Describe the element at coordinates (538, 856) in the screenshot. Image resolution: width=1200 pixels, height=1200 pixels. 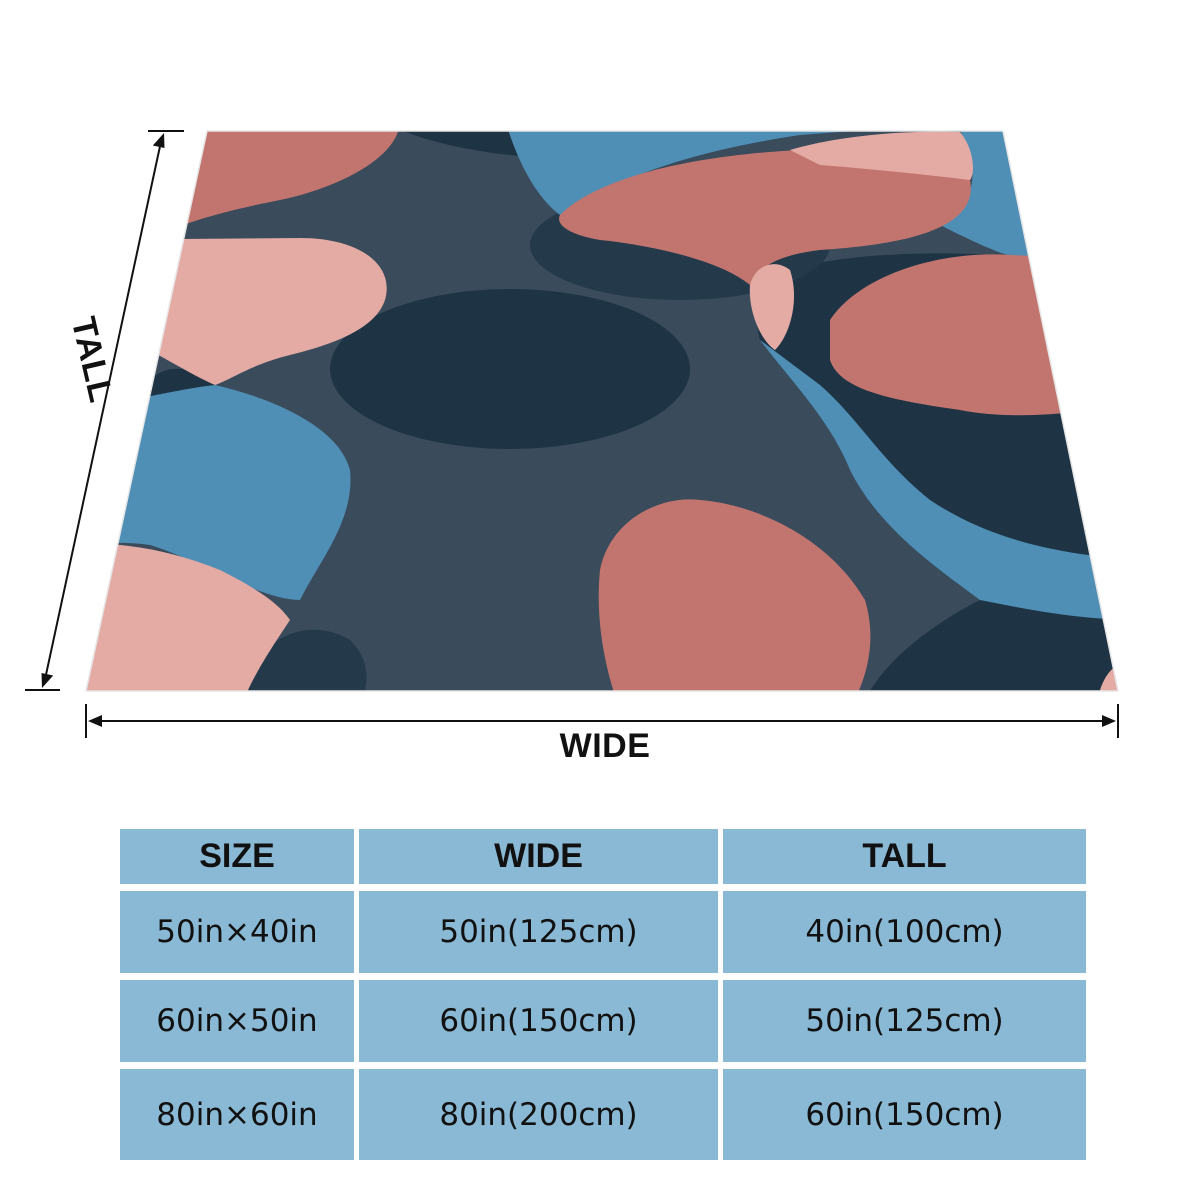
I see `header-wide: WIDE` at that location.